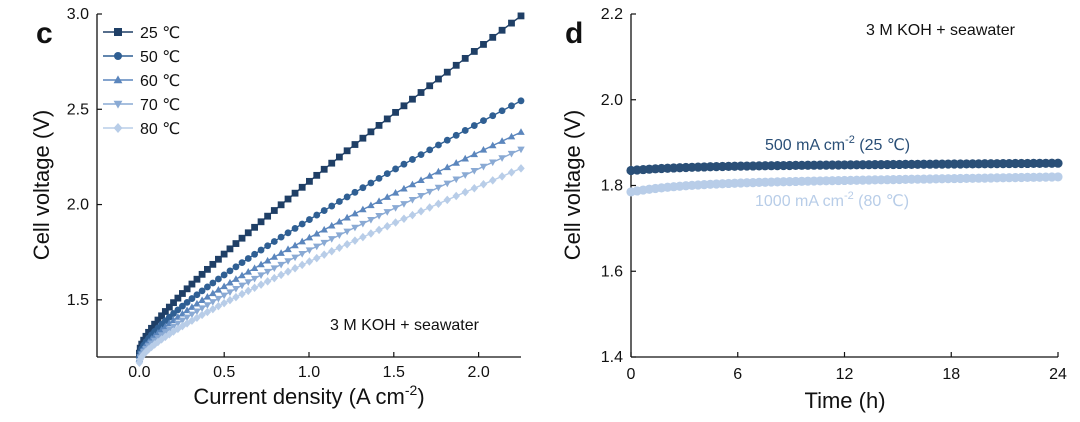 This screenshot has width=1080, height=422. Describe the element at coordinates (737, 374) in the screenshot. I see `d-x-tick-label: 6` at that location.